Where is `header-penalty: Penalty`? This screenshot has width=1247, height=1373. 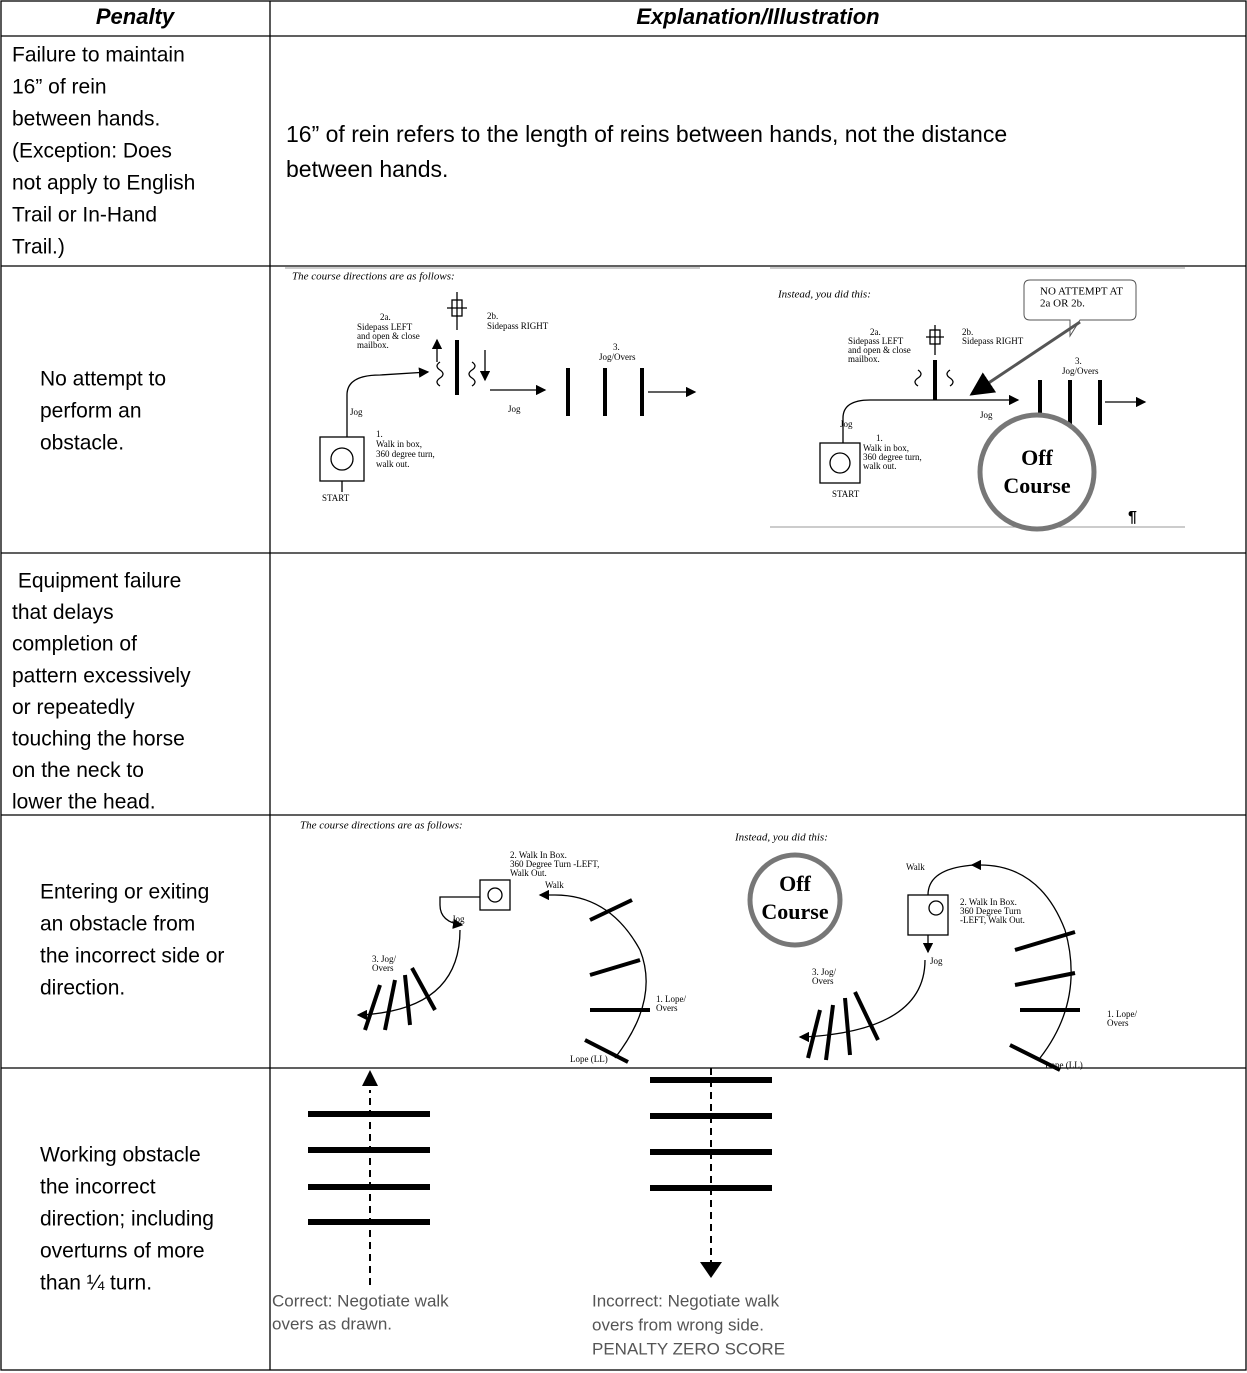
header-penalty: Penalty is located at coordinates (136, 16).